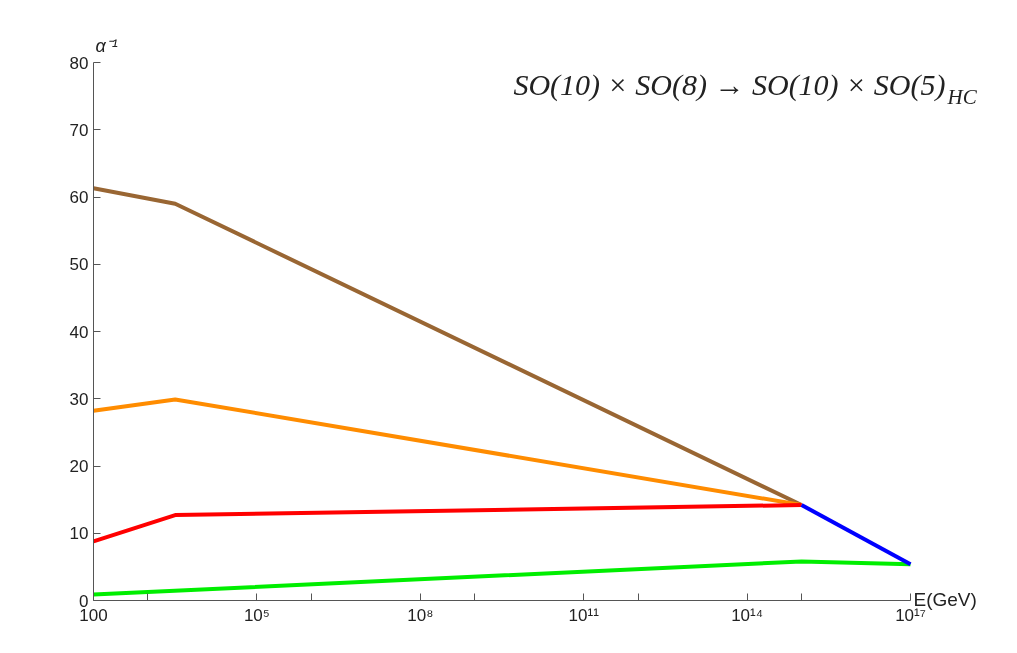  I want to click on y-axis-title: α⁻¹, so click(106, 45).